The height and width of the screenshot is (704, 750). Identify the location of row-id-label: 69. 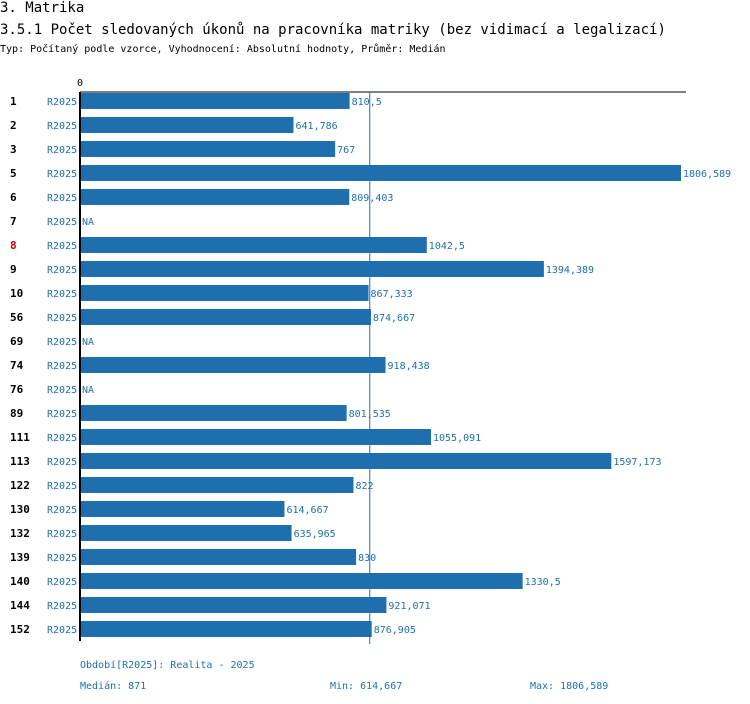
(16, 341).